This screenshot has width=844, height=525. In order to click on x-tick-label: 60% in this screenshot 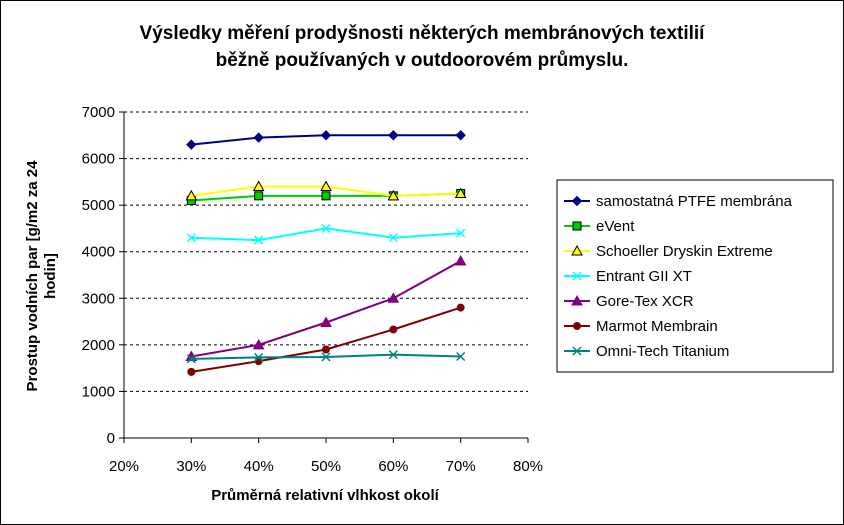, I will do `click(393, 466)`.